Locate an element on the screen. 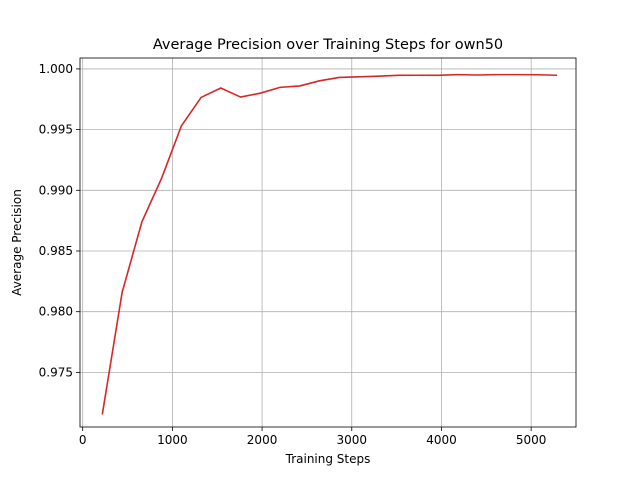  y-tick-label: 0.995 is located at coordinates (56, 130).